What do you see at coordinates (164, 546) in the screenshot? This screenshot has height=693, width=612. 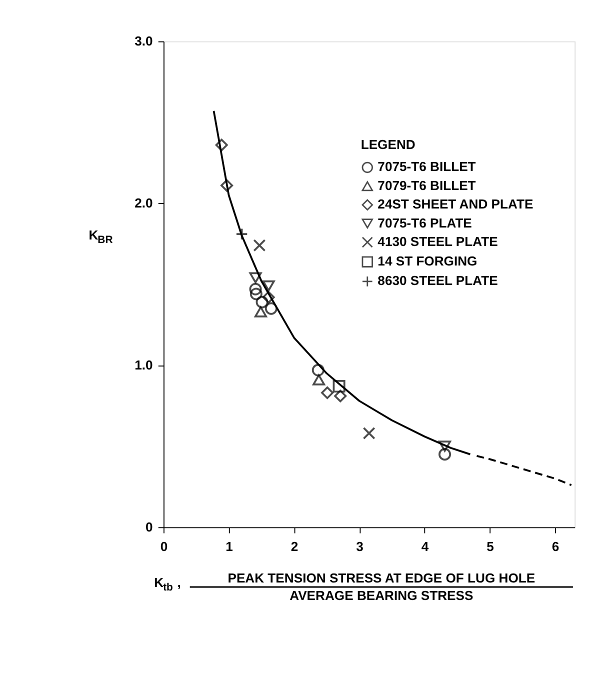 I see `x-tick-label: 0` at bounding box center [164, 546].